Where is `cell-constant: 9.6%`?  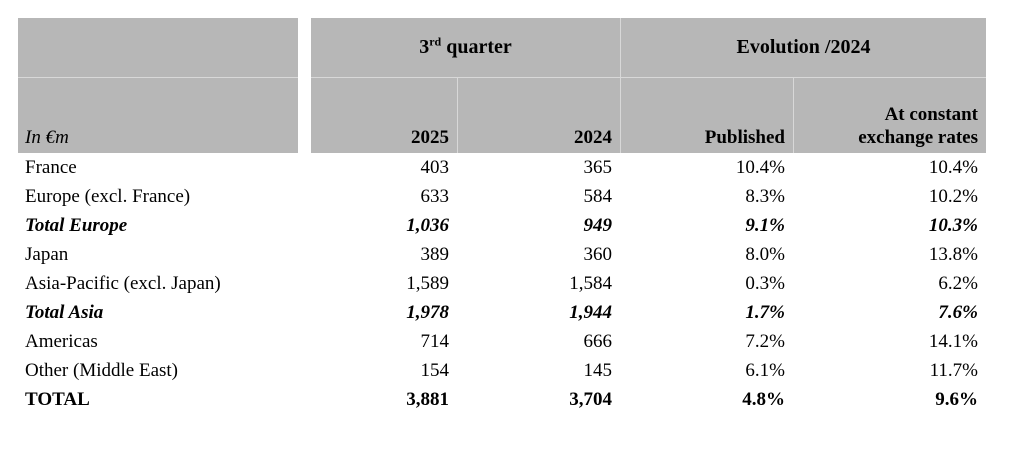
cell-constant: 9.6% is located at coordinates (956, 399).